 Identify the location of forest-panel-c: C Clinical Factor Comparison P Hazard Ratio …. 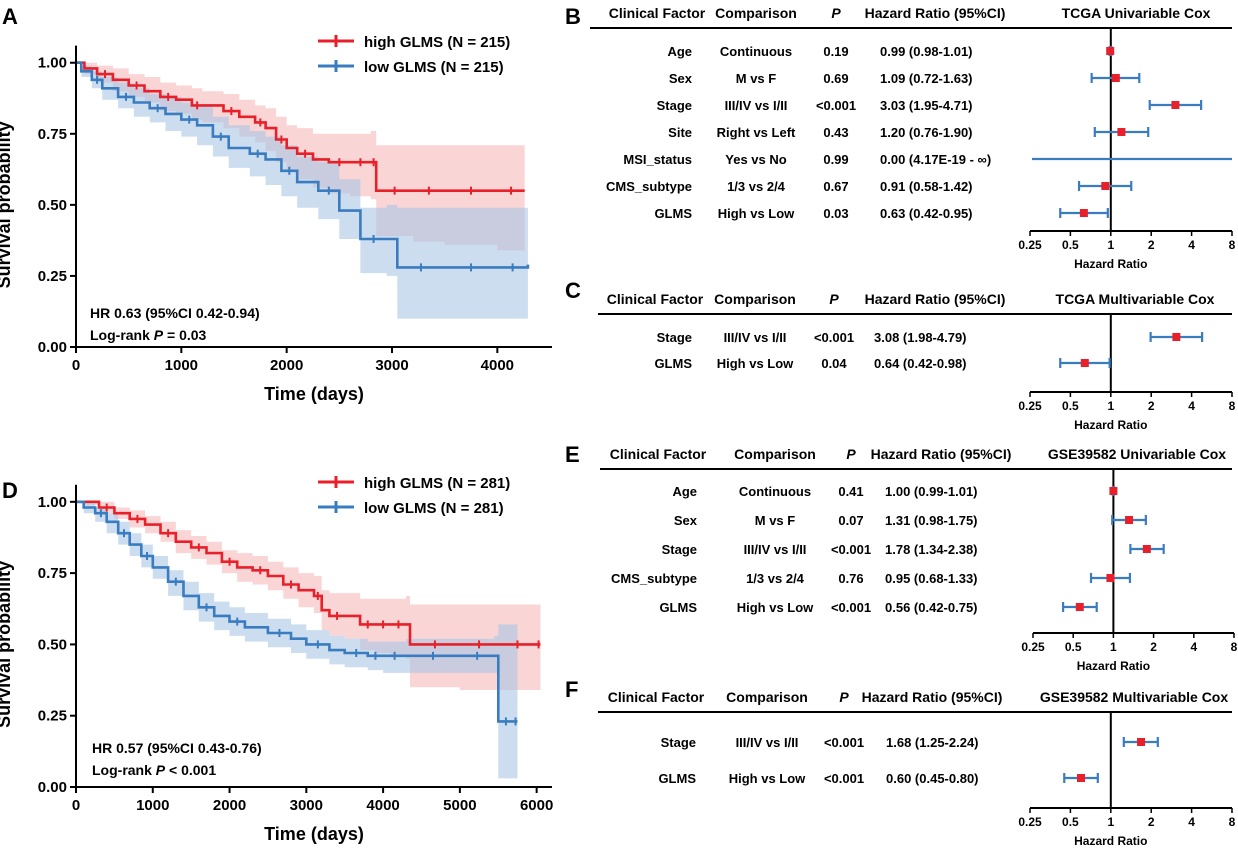
(900, 355).